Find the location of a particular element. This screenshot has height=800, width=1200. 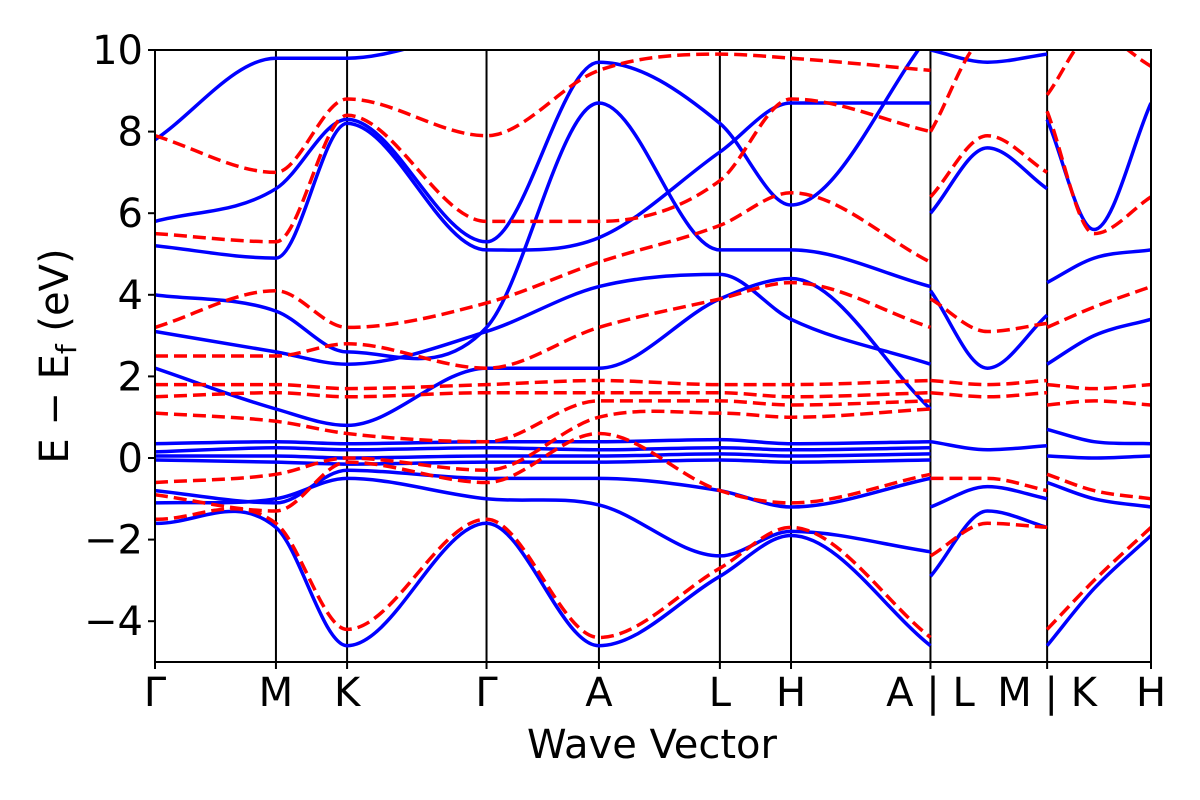

x-tick-label-3: Γ is located at coordinates (486, 693).